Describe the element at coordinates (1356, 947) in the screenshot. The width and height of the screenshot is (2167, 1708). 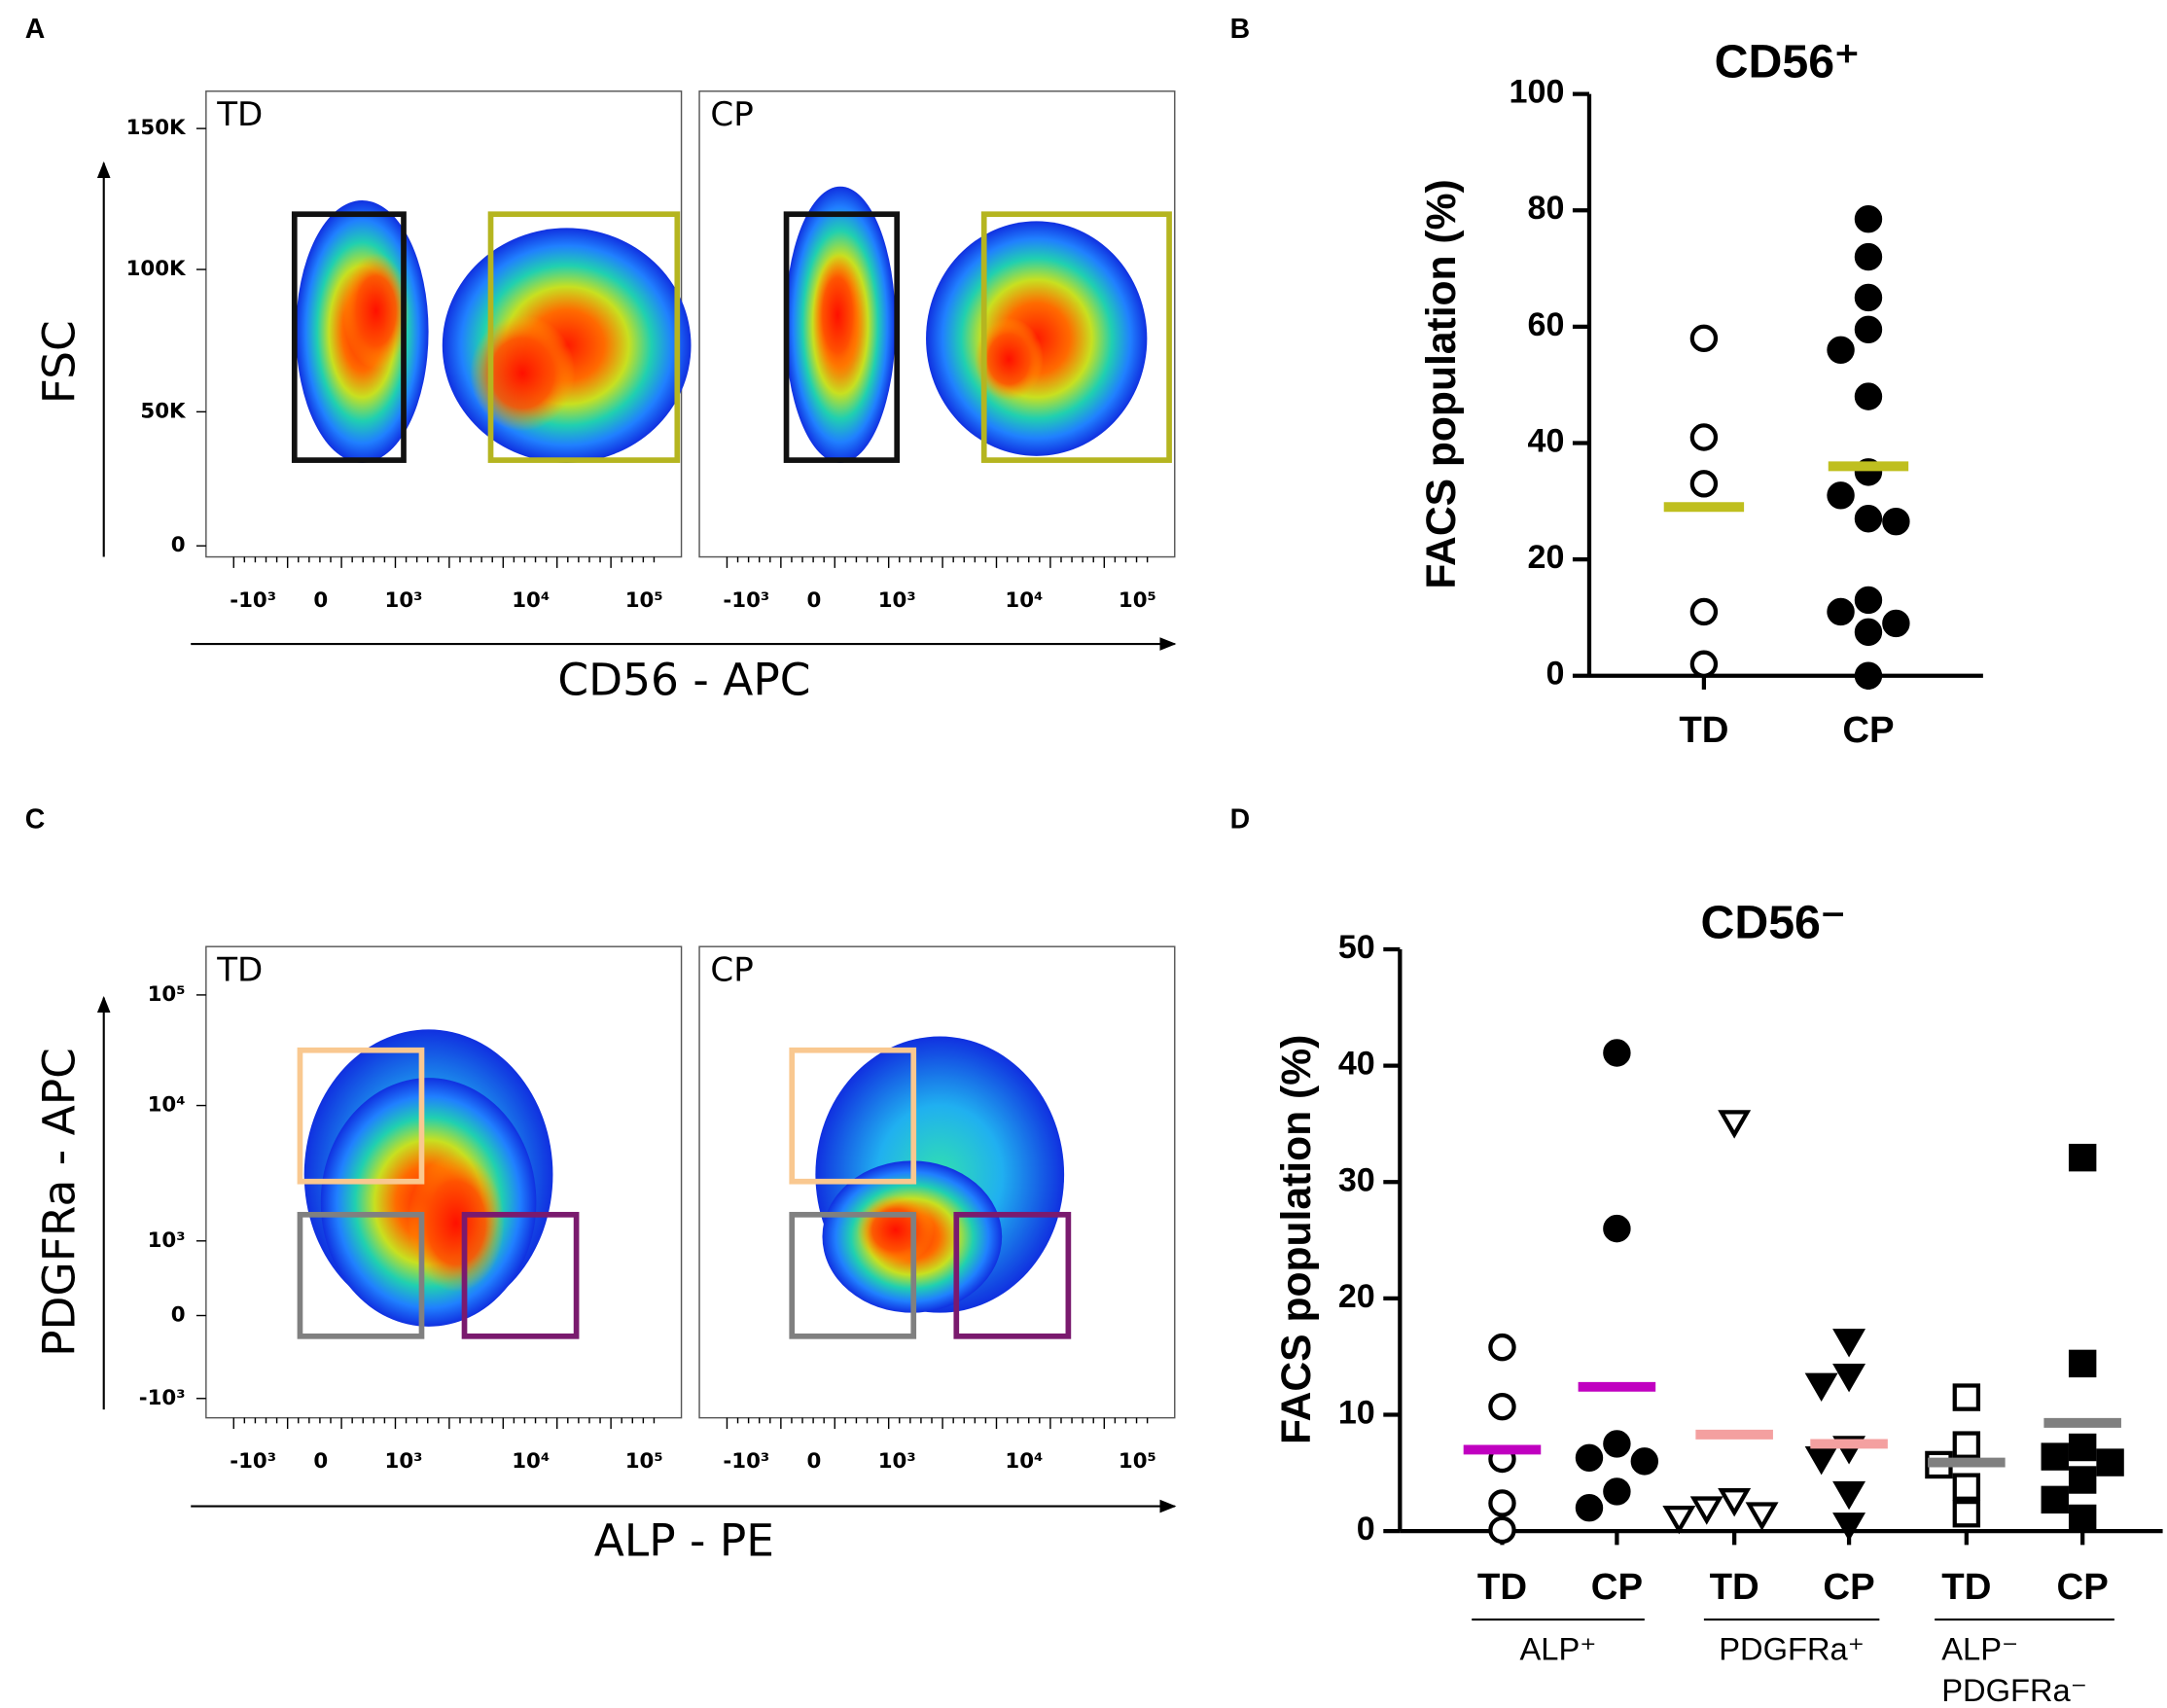
I see `y-tick-label: 50` at that location.